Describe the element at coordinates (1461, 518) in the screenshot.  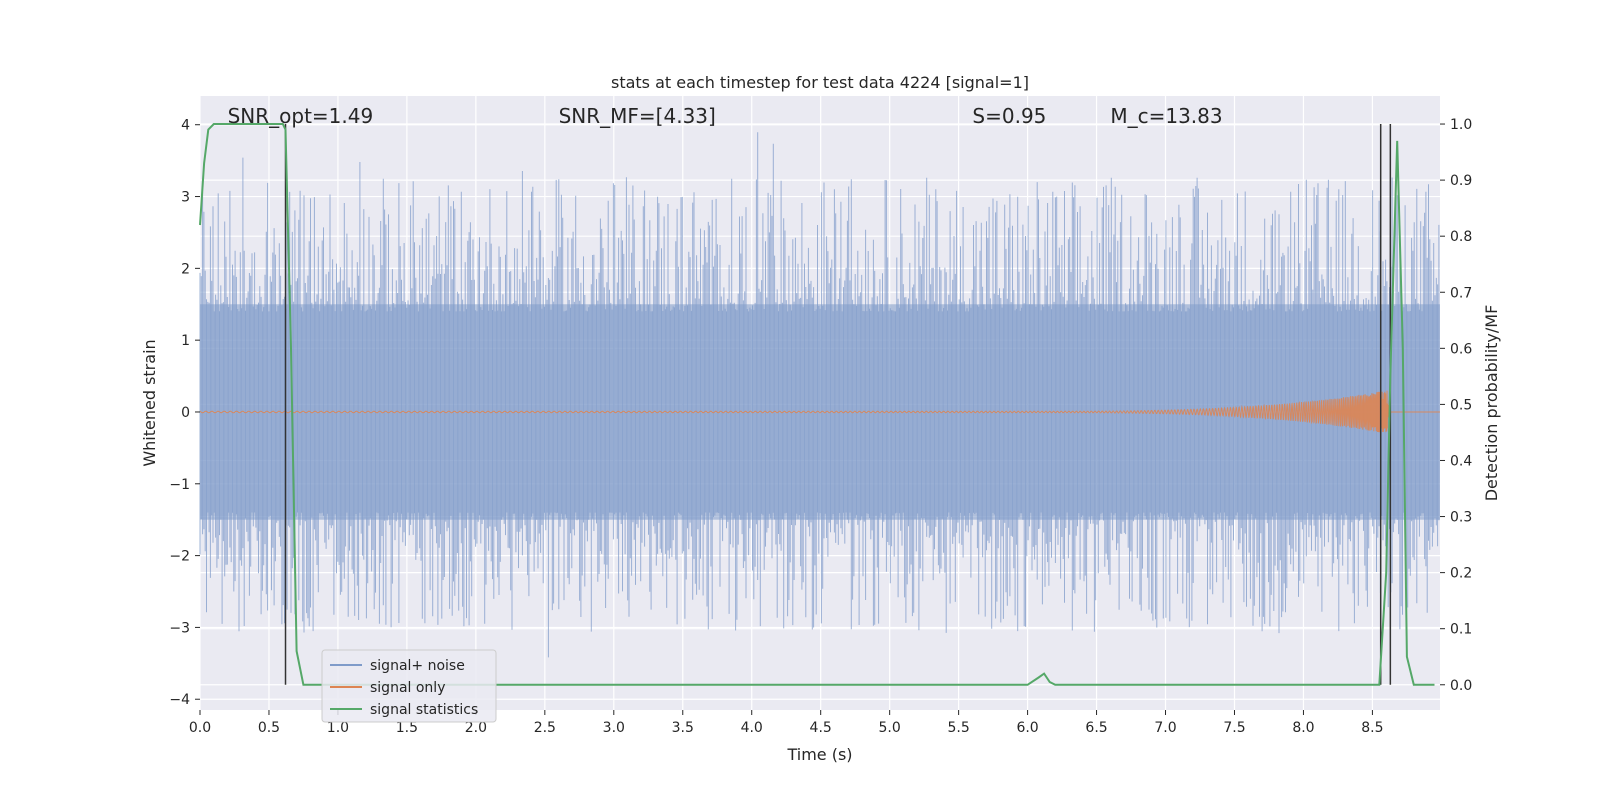
I see `y2-tick-label: 0.3` at that location.